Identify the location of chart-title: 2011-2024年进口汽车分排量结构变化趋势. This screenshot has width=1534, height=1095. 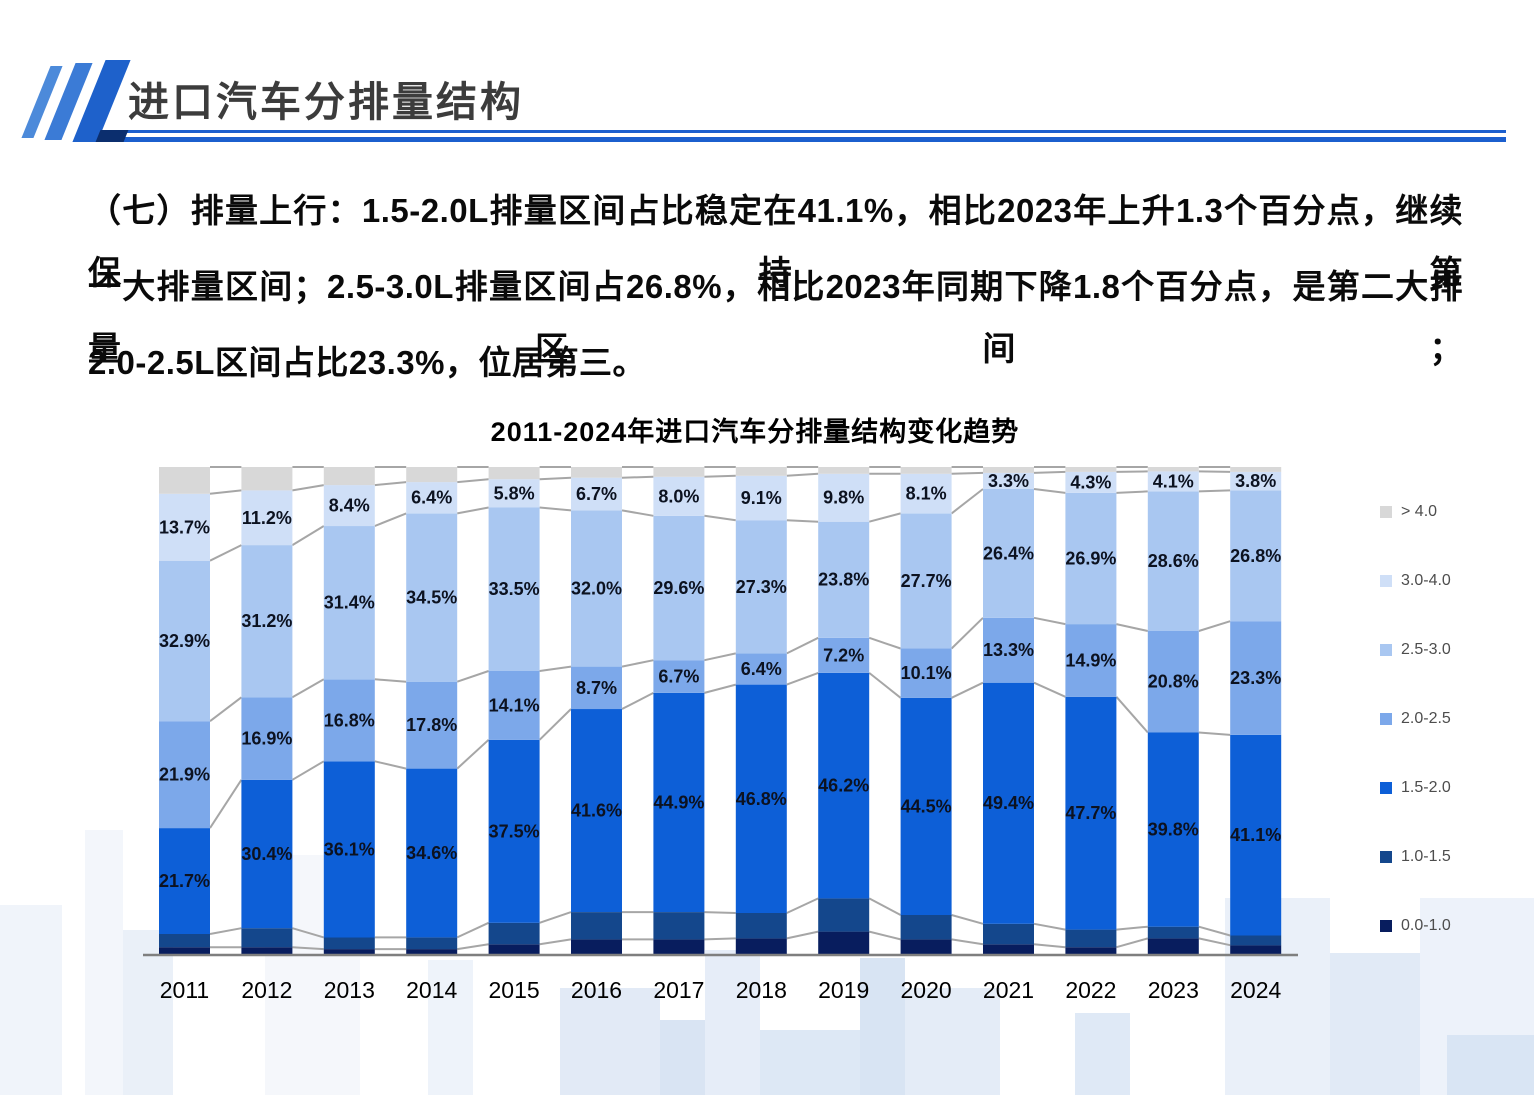
(755, 432).